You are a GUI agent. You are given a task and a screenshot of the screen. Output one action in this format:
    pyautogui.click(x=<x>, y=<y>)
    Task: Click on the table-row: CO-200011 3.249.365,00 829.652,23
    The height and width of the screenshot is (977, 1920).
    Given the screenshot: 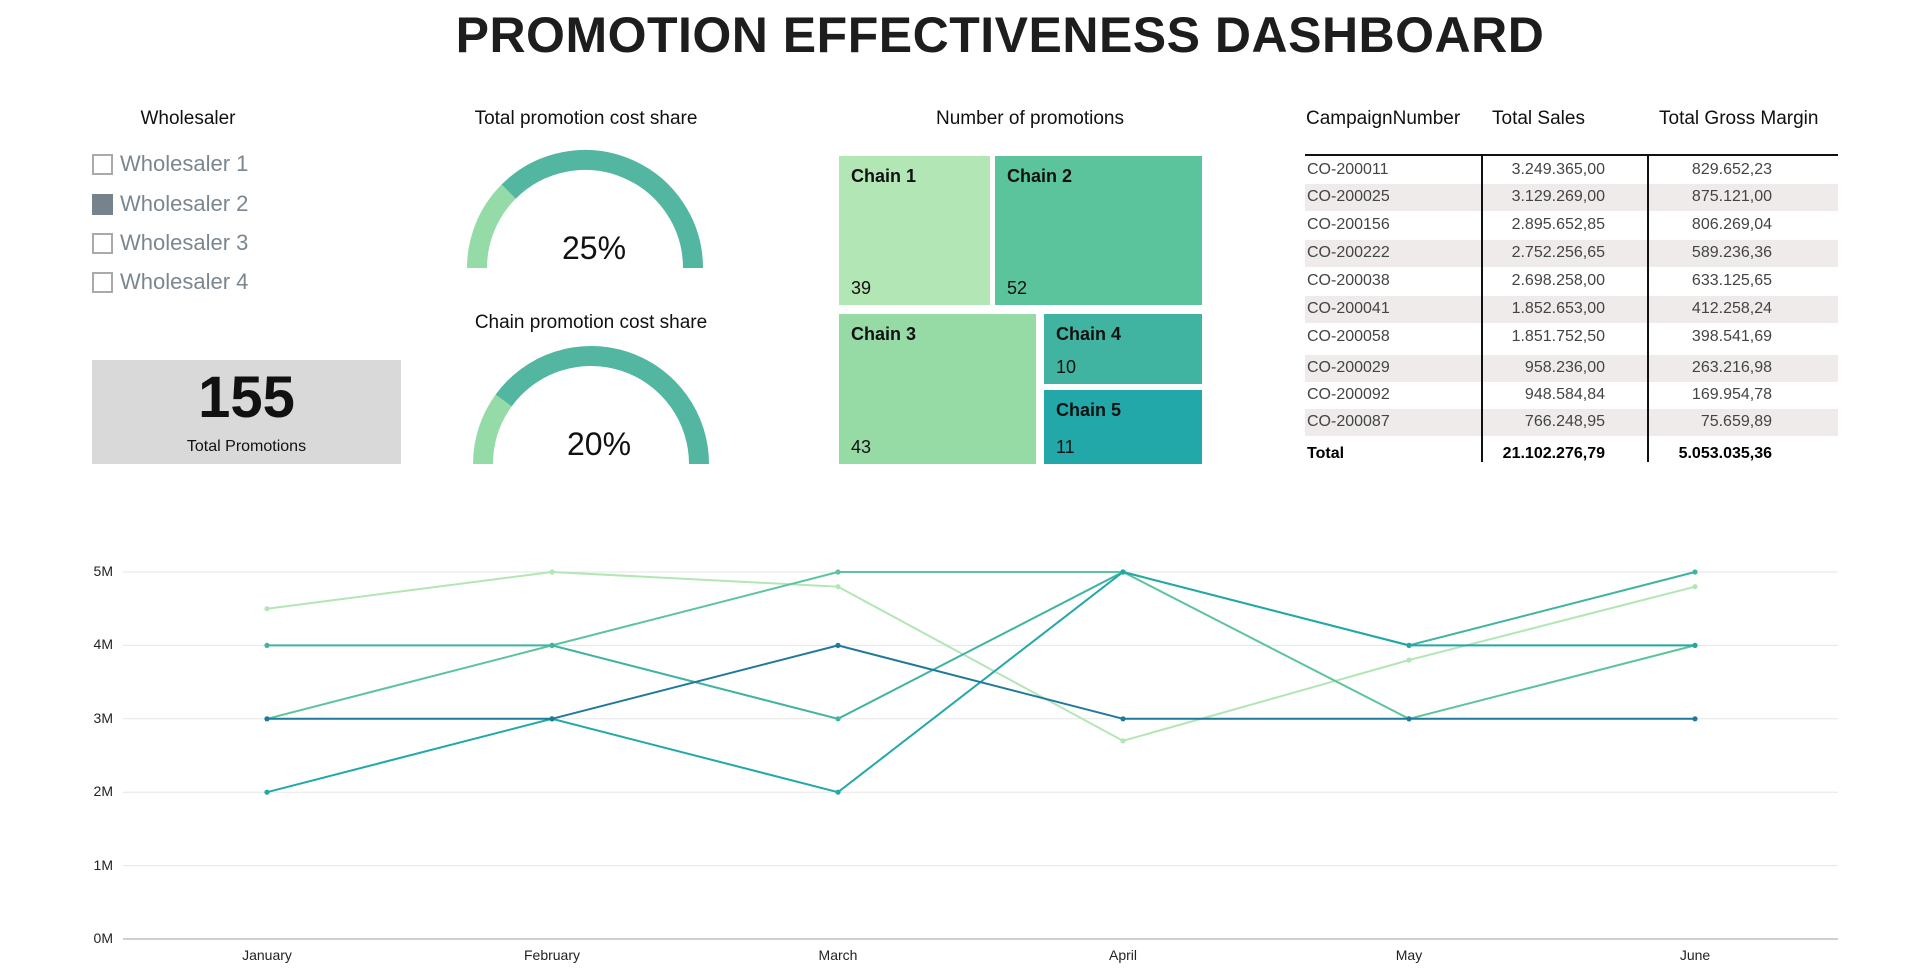 What is the action you would take?
    pyautogui.click(x=1571, y=170)
    